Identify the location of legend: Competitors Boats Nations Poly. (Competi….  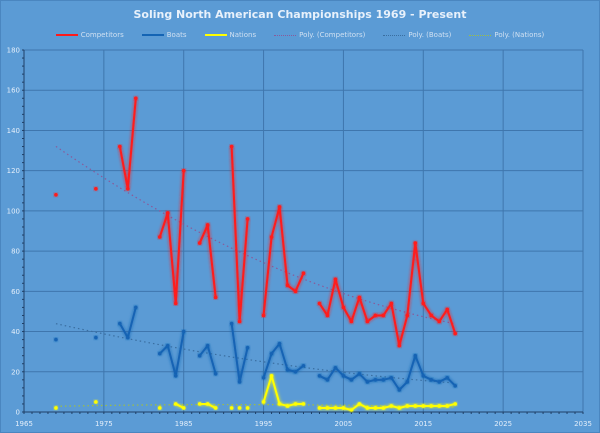
(300, 35).